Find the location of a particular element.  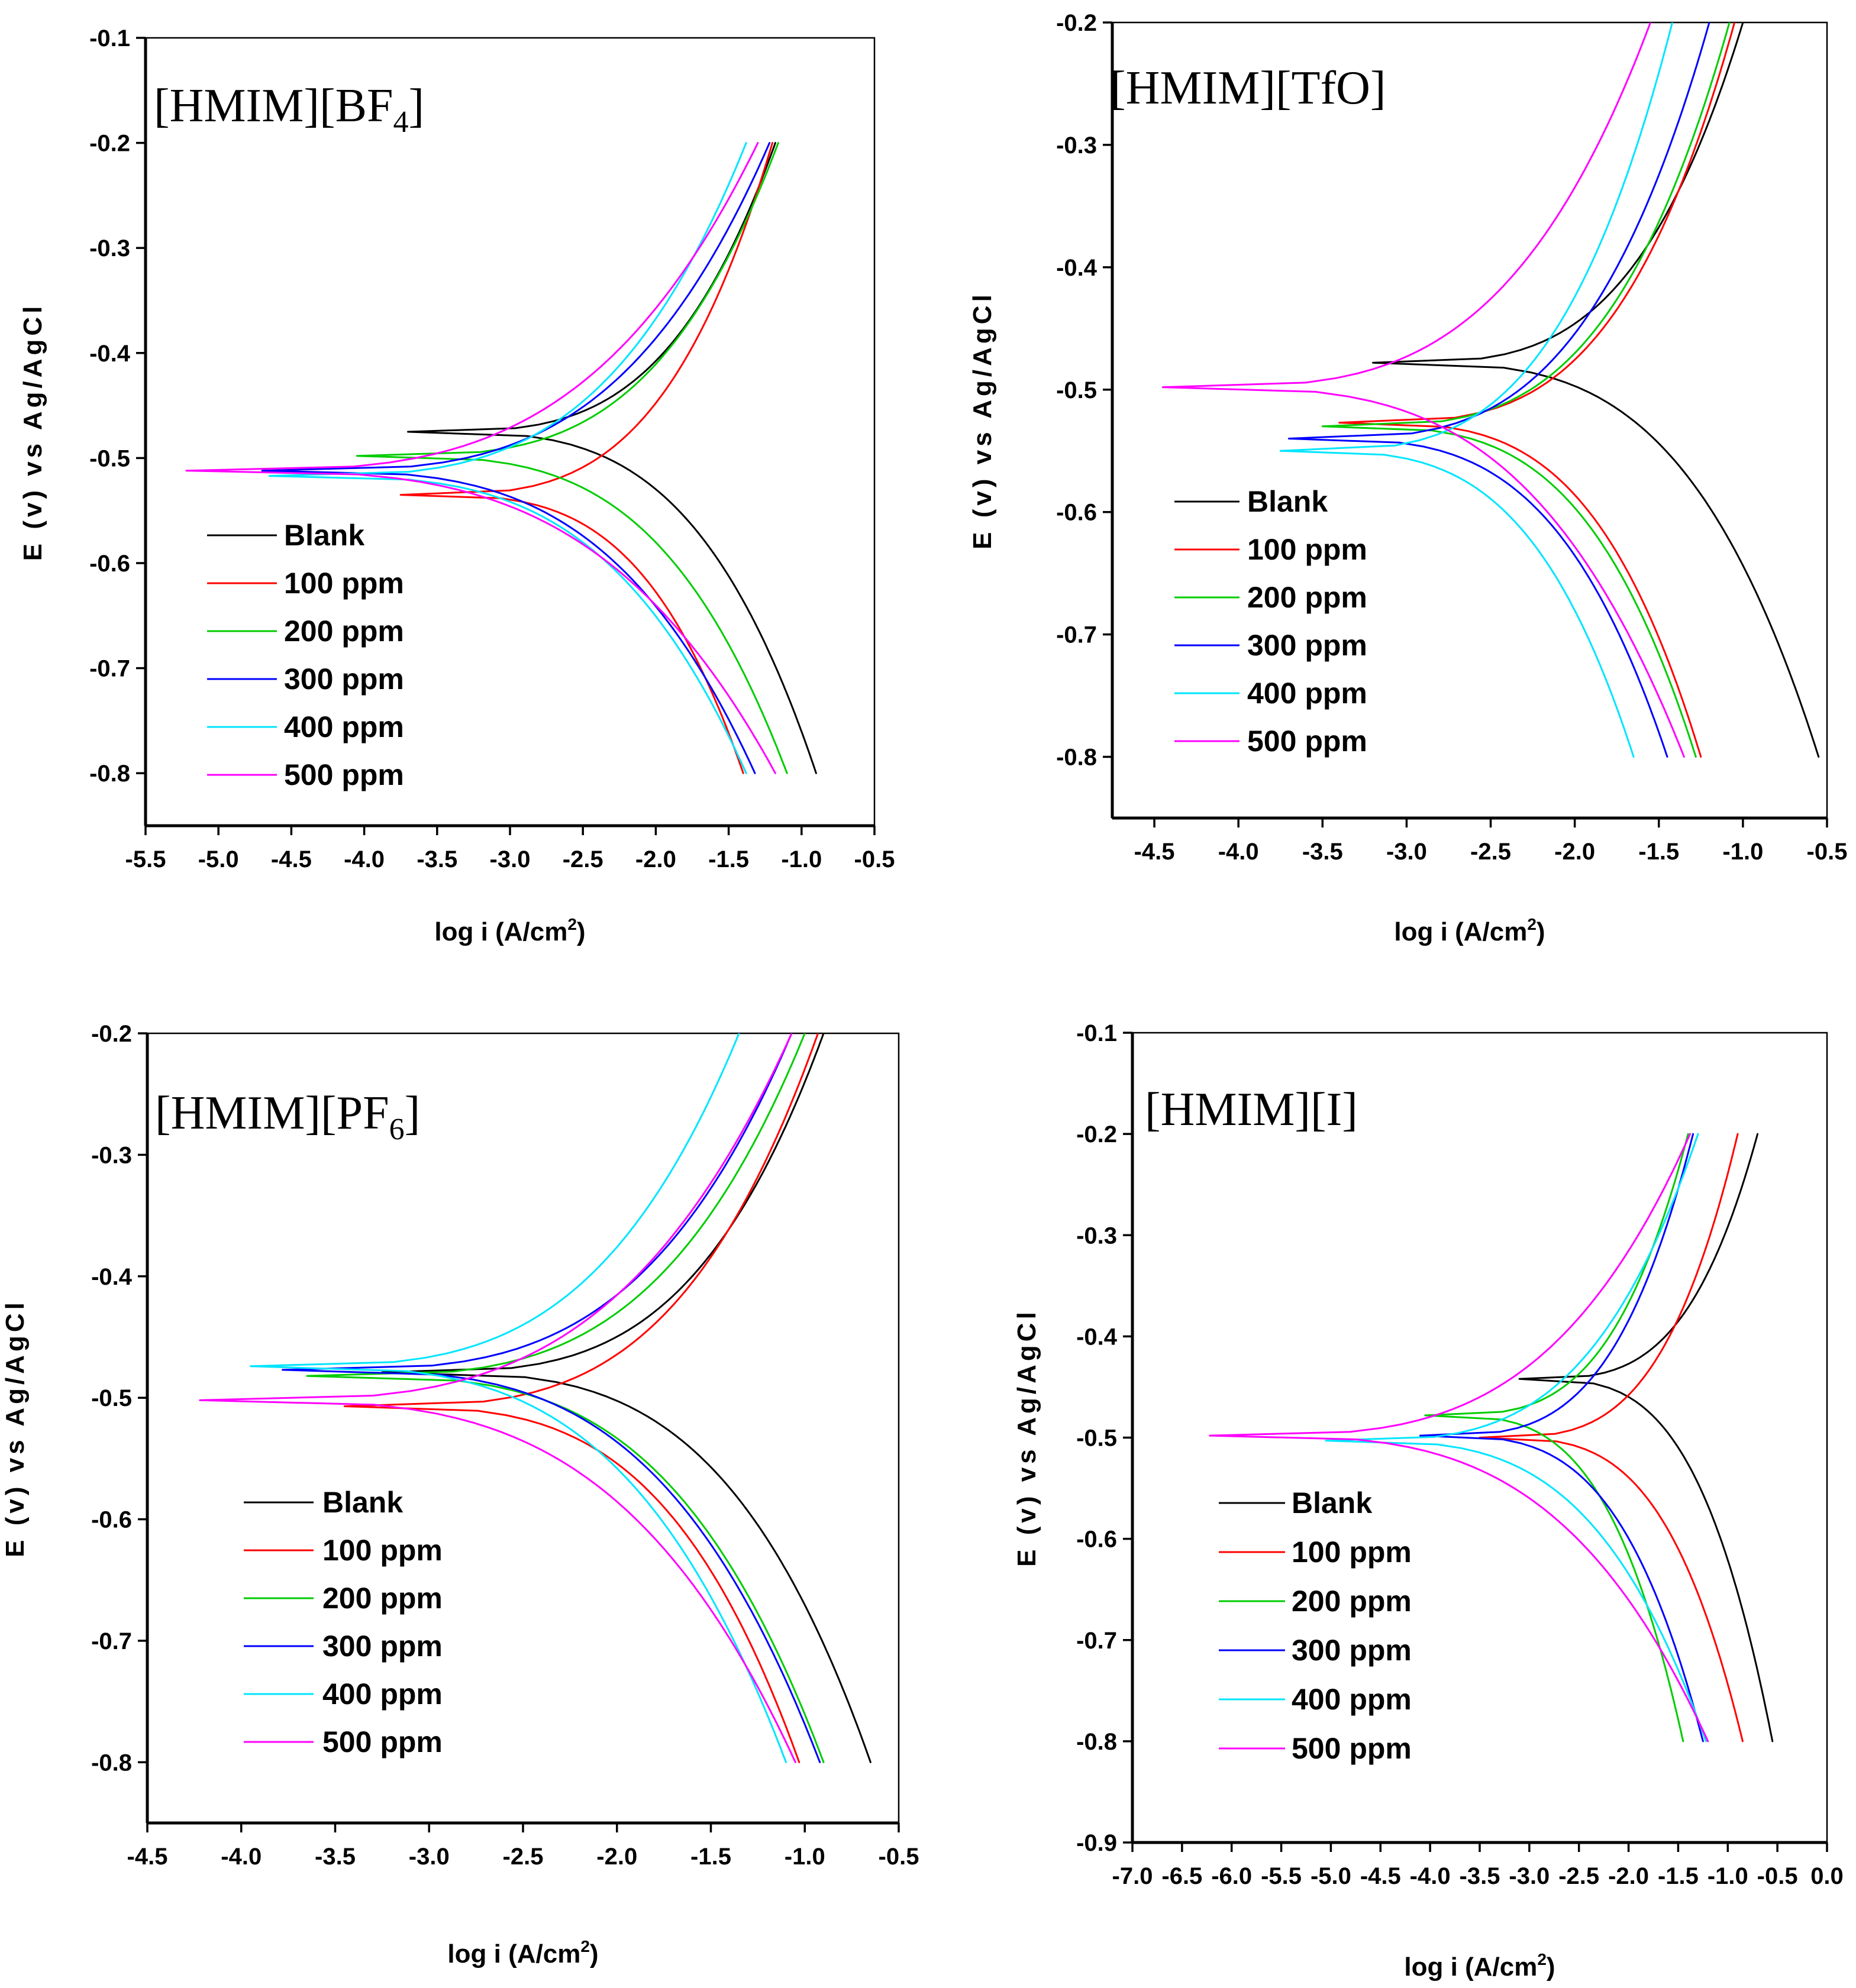

y-tick-label: -0.1 is located at coordinates (1096, 1033).